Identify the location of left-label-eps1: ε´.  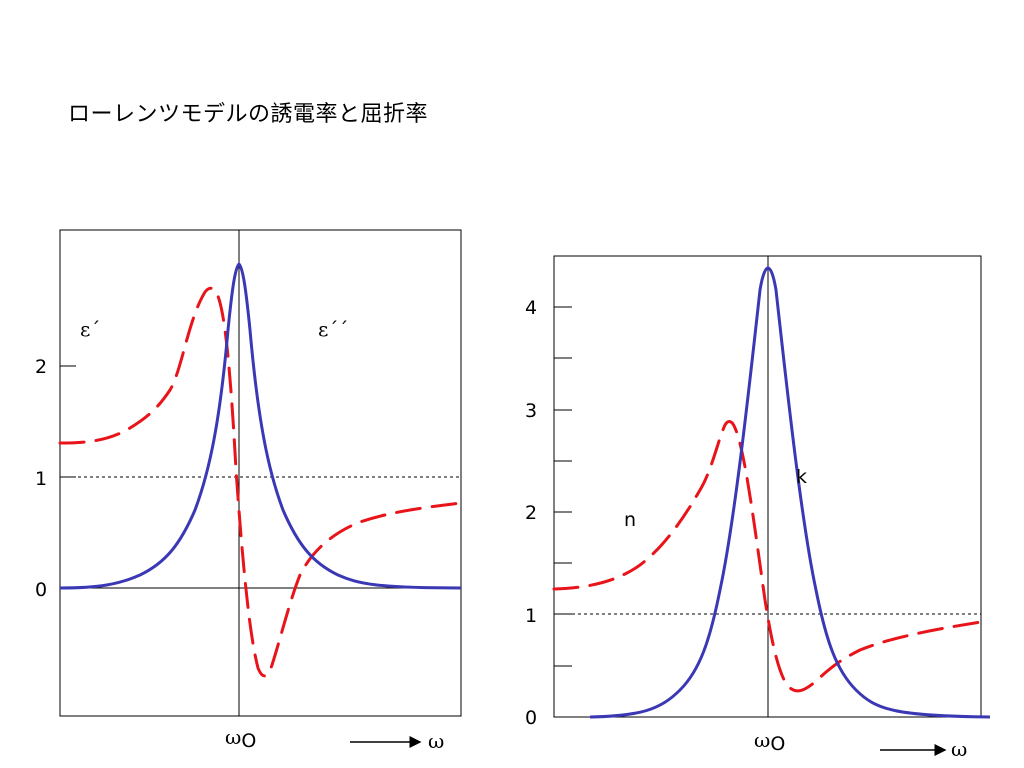
(90, 329).